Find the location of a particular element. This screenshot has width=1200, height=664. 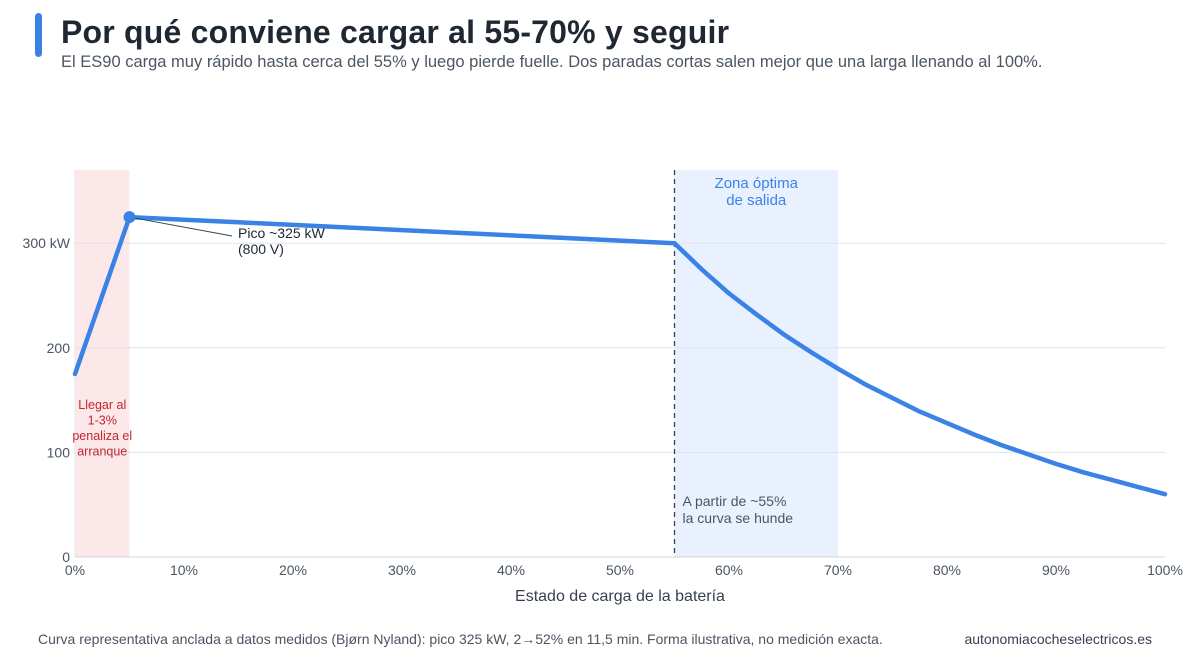

red-zone-label-line: arranque is located at coordinates (102, 452).